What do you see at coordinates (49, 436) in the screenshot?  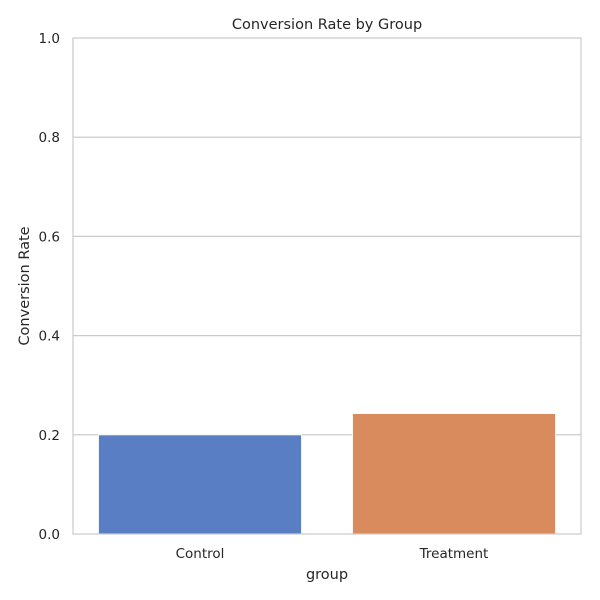 I see `y-tick-label: 0.2` at bounding box center [49, 436].